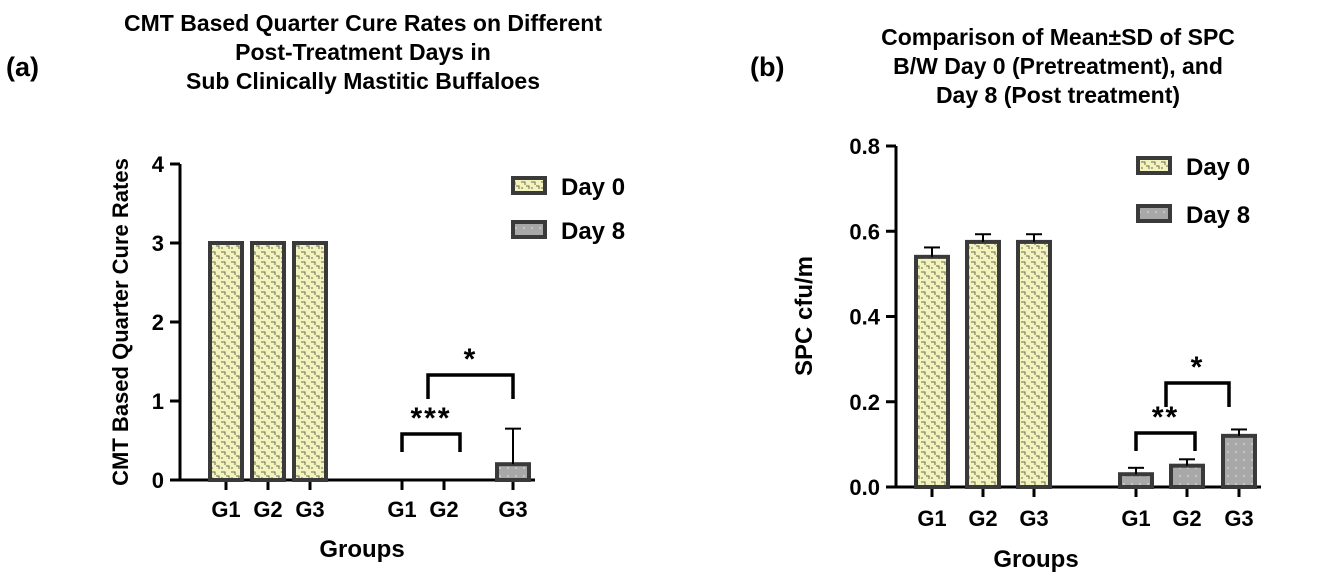 The width and height of the screenshot is (1319, 573). Describe the element at coordinates (158, 164) in the screenshot. I see `panel-a-y-tick-label: 4` at that location.